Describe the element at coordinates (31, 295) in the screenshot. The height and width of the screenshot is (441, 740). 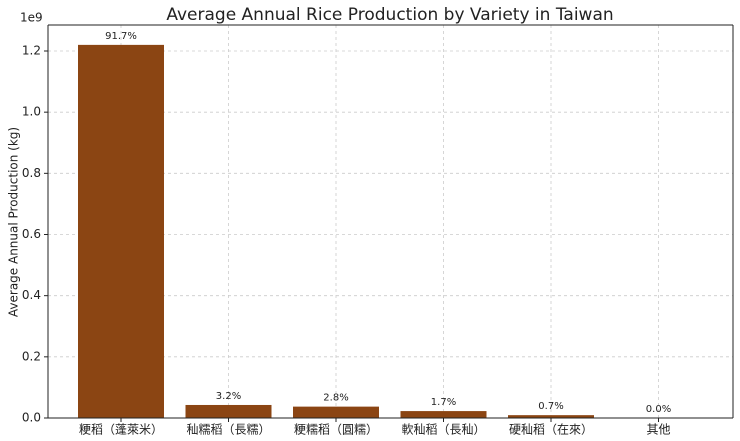
I see `y-tick-label: 0.4` at that location.